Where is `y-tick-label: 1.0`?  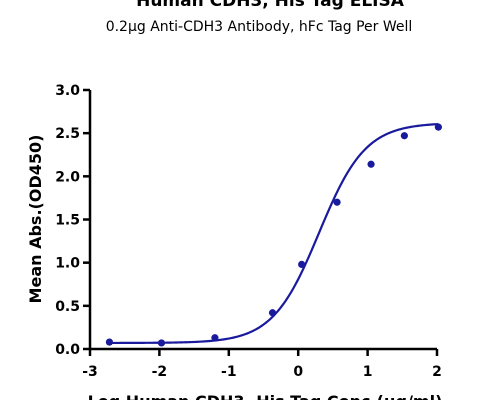
y-tick-label: 1.0 is located at coordinates (67, 264).